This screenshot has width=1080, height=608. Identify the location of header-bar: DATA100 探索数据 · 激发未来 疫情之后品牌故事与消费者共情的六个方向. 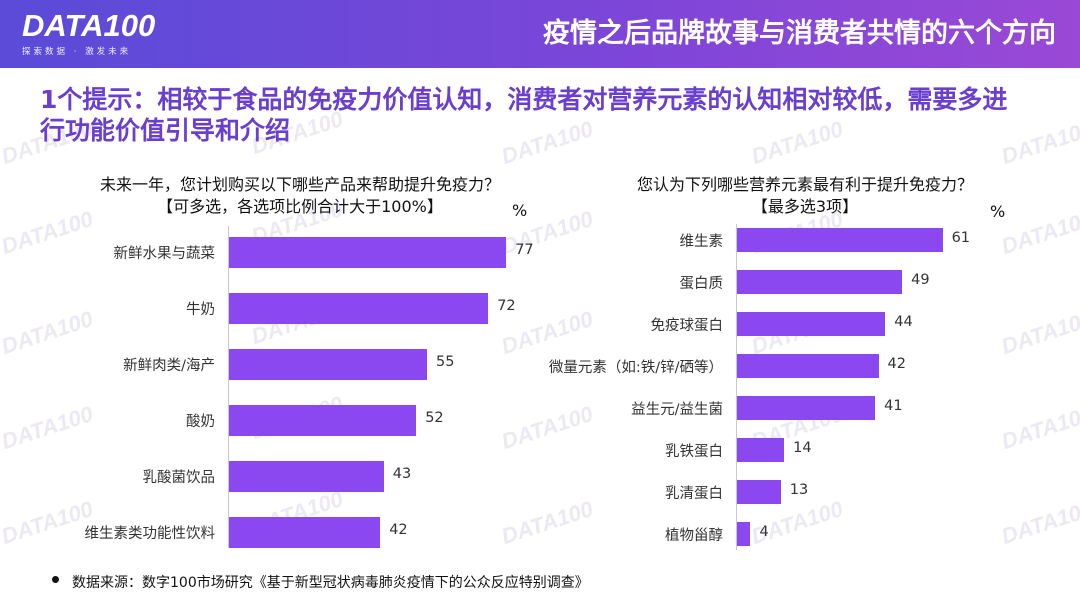
(540, 34).